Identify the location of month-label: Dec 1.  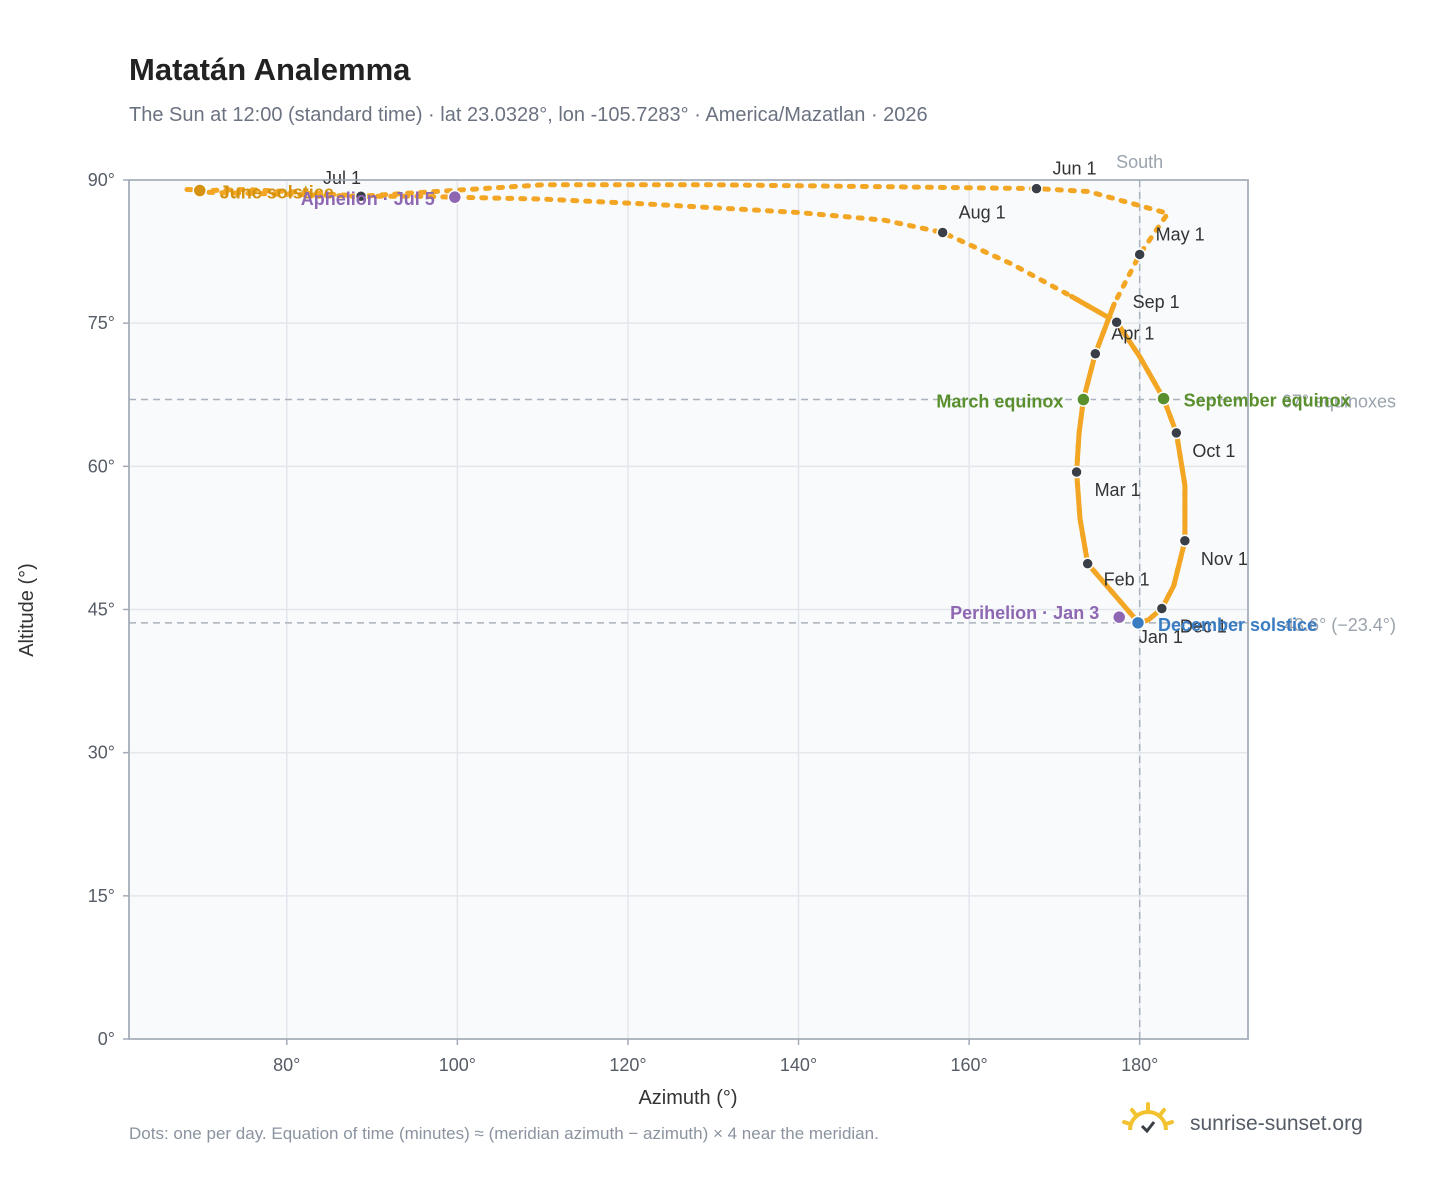
(1203, 627).